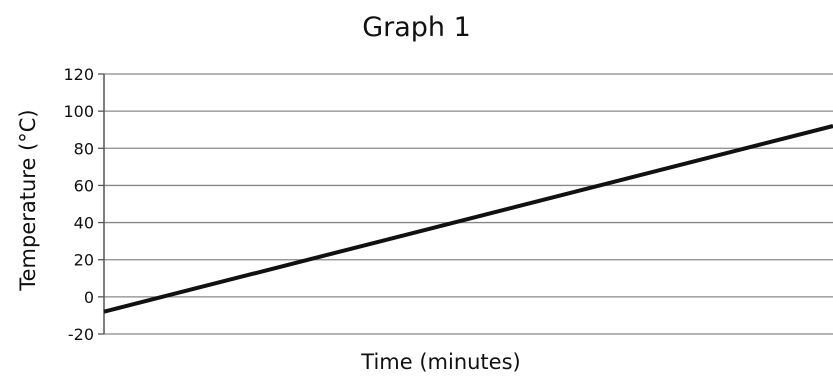 The image size is (833, 381). Describe the element at coordinates (84, 148) in the screenshot. I see `y-tick-label: 80` at that location.